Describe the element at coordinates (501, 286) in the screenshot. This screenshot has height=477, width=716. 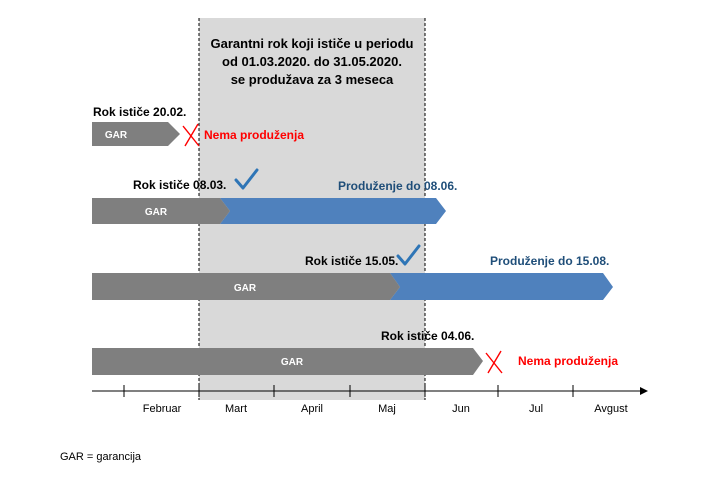
I see `row3-extension-bar` at that location.